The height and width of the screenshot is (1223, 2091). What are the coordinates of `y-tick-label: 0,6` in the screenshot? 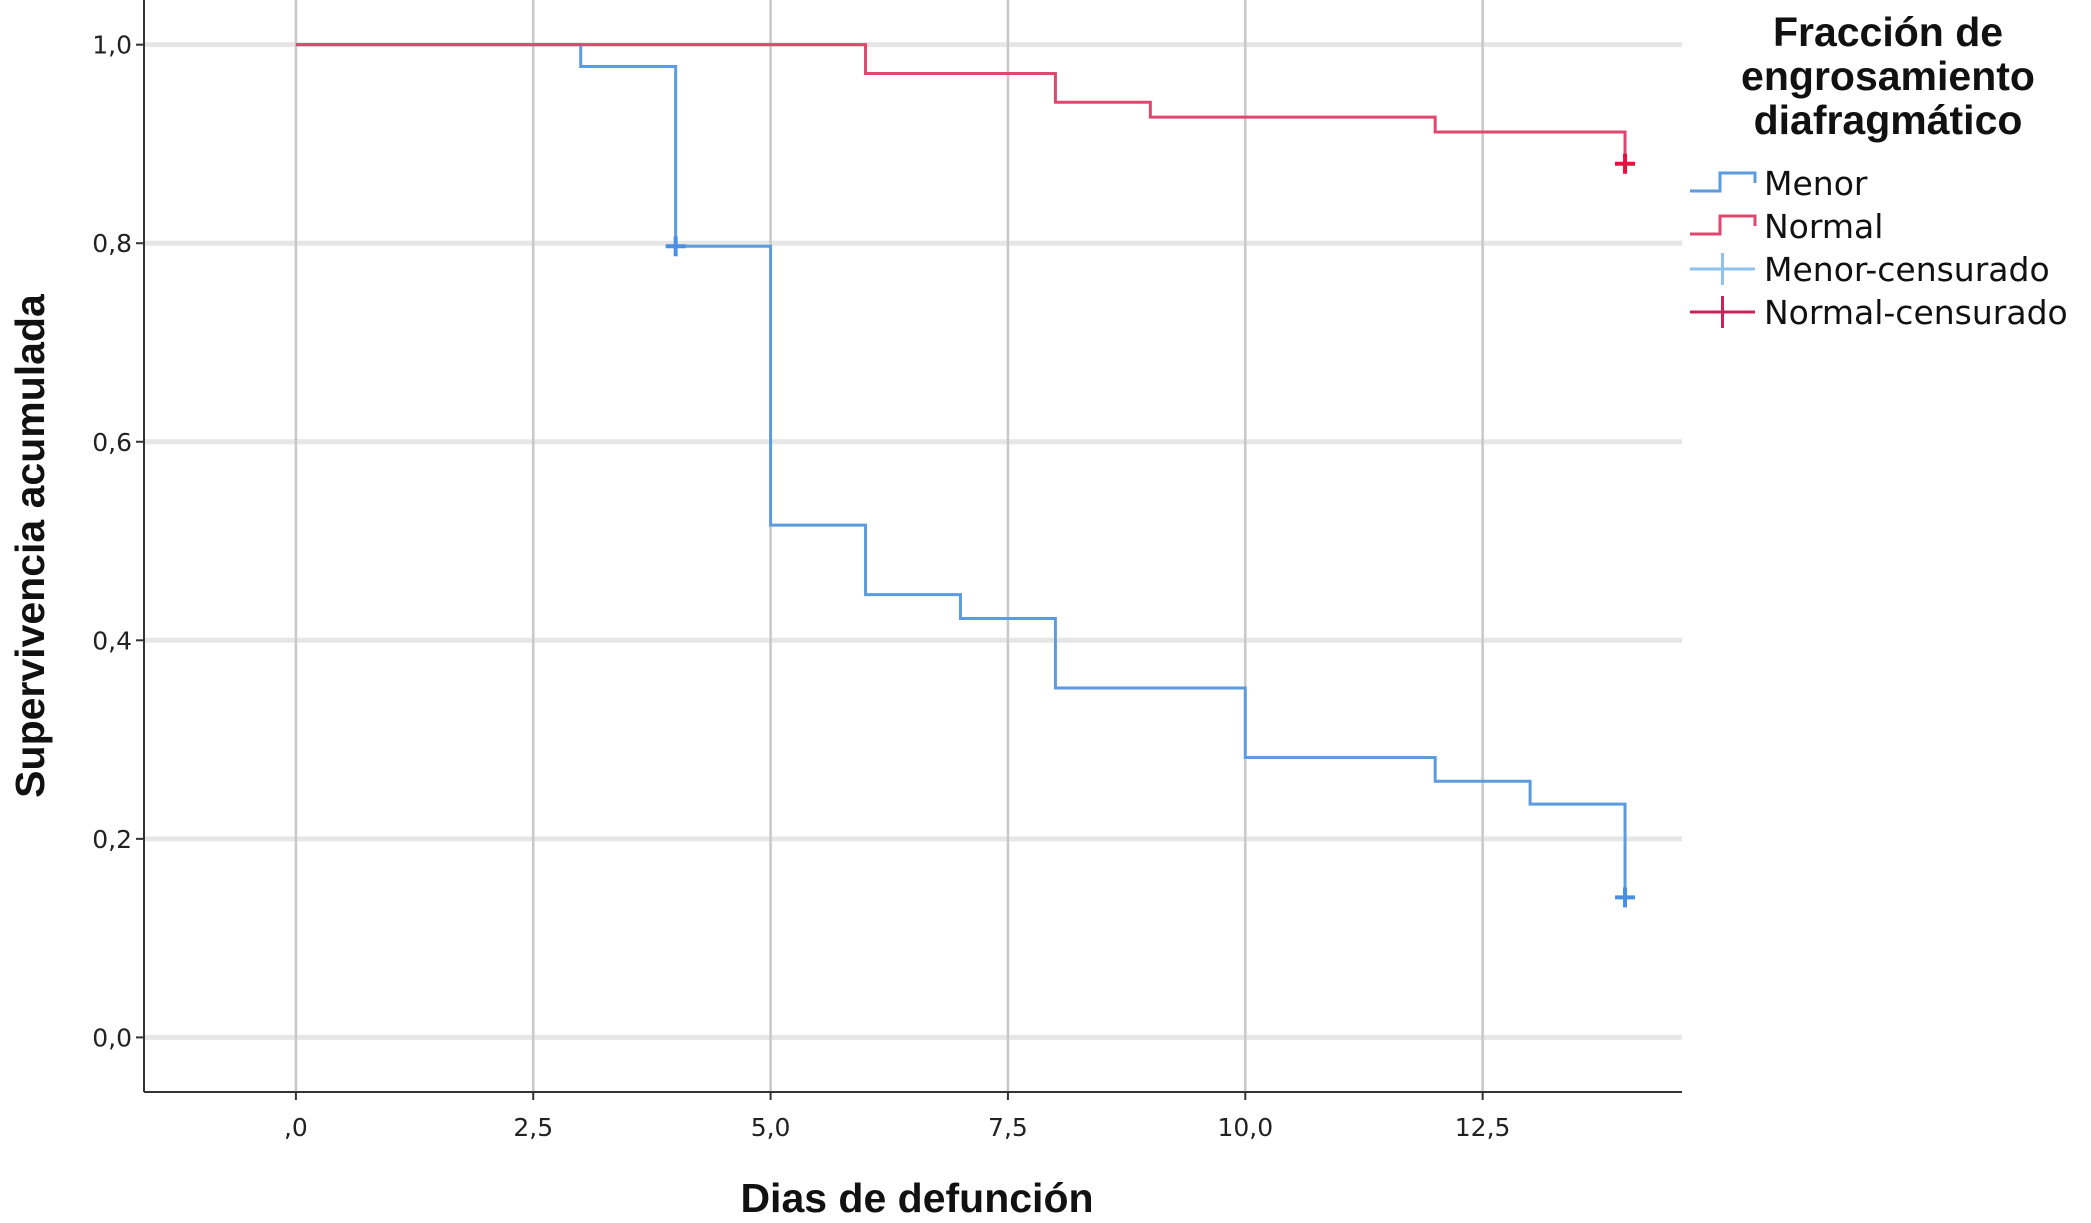 It's located at (112, 442).